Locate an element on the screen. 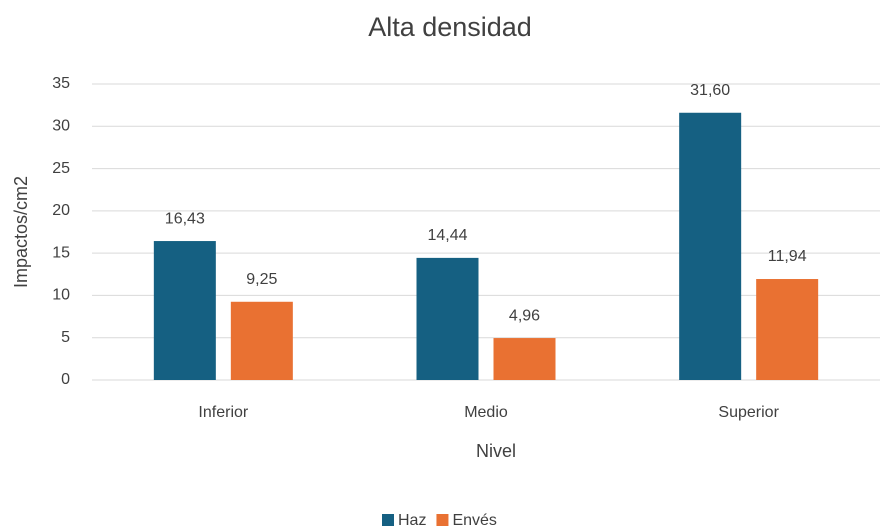 This screenshot has width=888, height=529. data-label: 31,60 is located at coordinates (710, 90).